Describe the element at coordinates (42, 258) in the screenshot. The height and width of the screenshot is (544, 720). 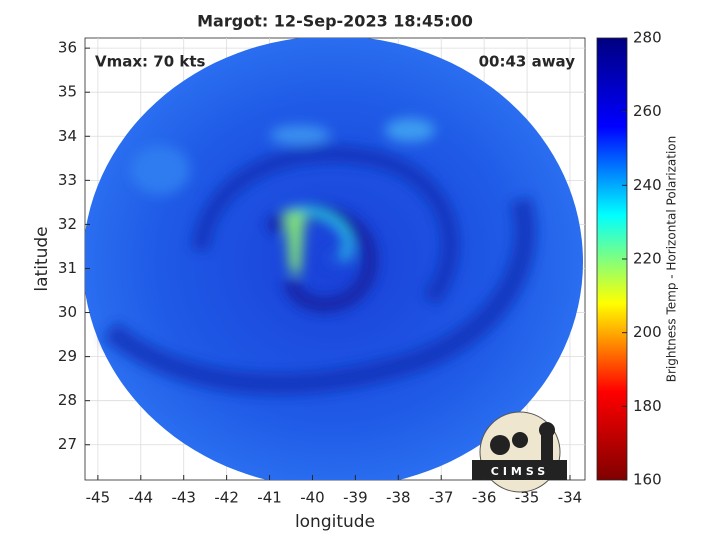
I see `y-axis-label: latitude` at that location.